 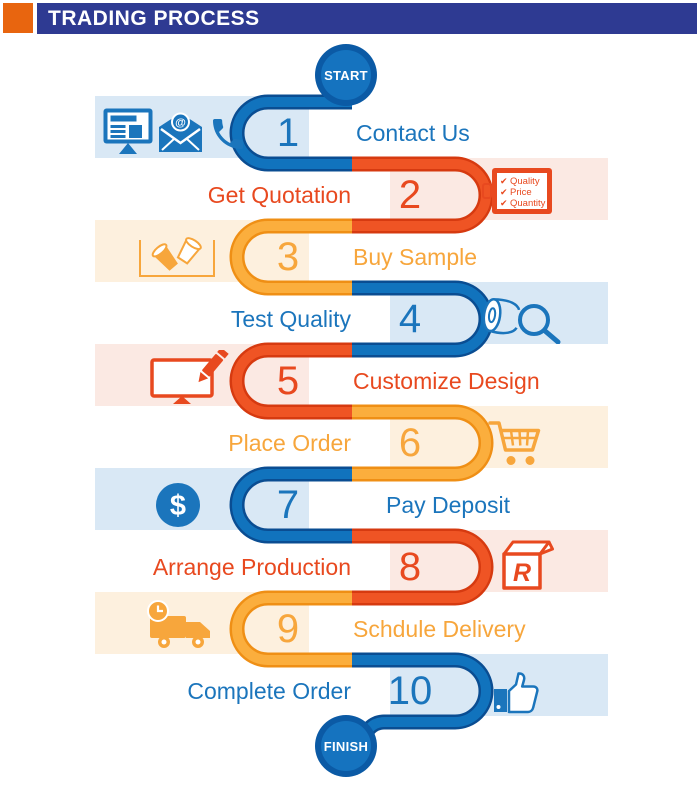 I want to click on quotation-checklist-icon: ✔ Quality ✔ Price ✔ Quantity, so click(x=517, y=191).